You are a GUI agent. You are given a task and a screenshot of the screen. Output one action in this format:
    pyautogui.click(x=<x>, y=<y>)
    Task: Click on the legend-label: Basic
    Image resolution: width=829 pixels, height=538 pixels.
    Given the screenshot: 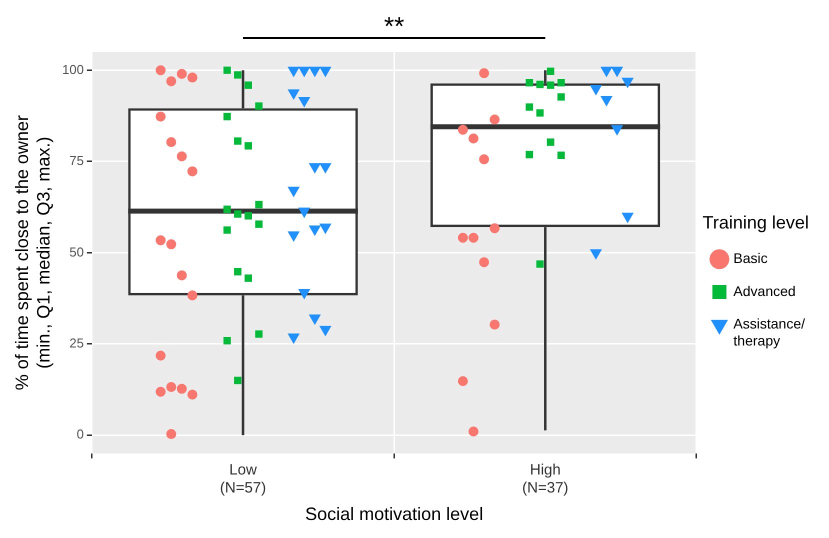 What is the action you would take?
    pyautogui.click(x=750, y=258)
    